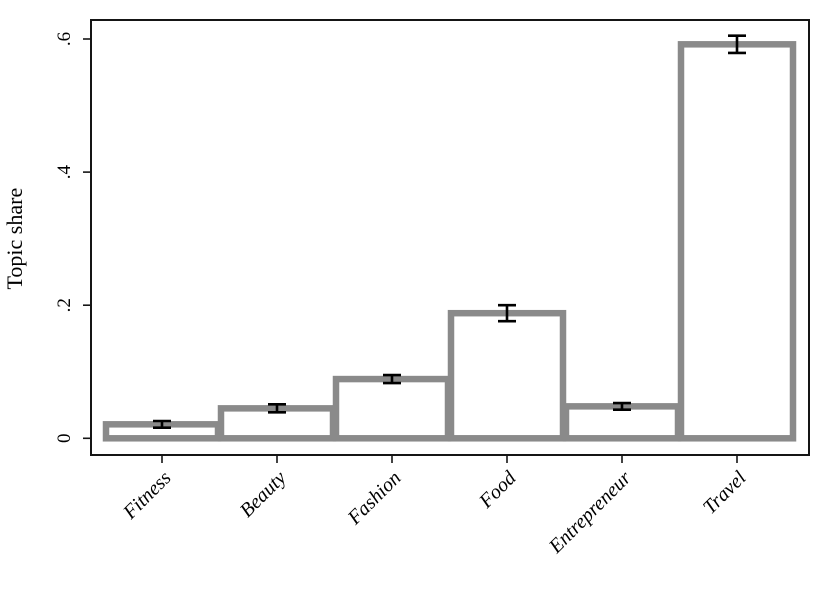 This screenshot has width=830, height=604. I want to click on y-axis-tick-label-4: .4, so click(64, 171).